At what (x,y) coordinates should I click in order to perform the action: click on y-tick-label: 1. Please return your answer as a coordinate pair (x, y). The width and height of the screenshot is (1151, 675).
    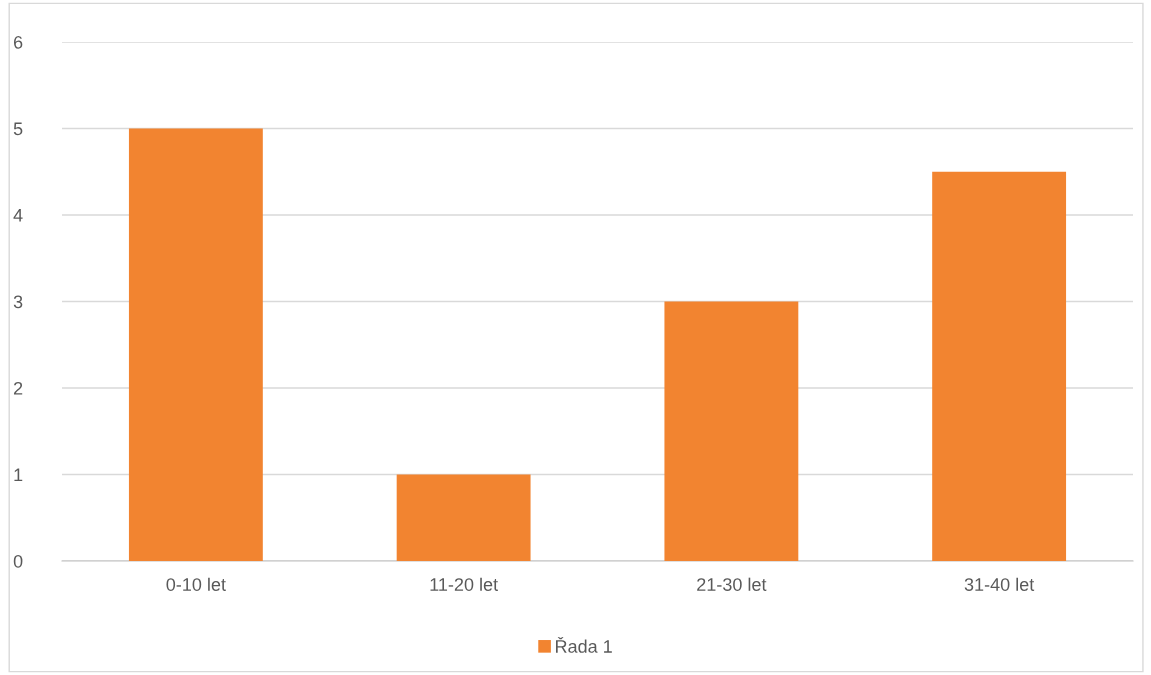
    Looking at the image, I should click on (18, 475).